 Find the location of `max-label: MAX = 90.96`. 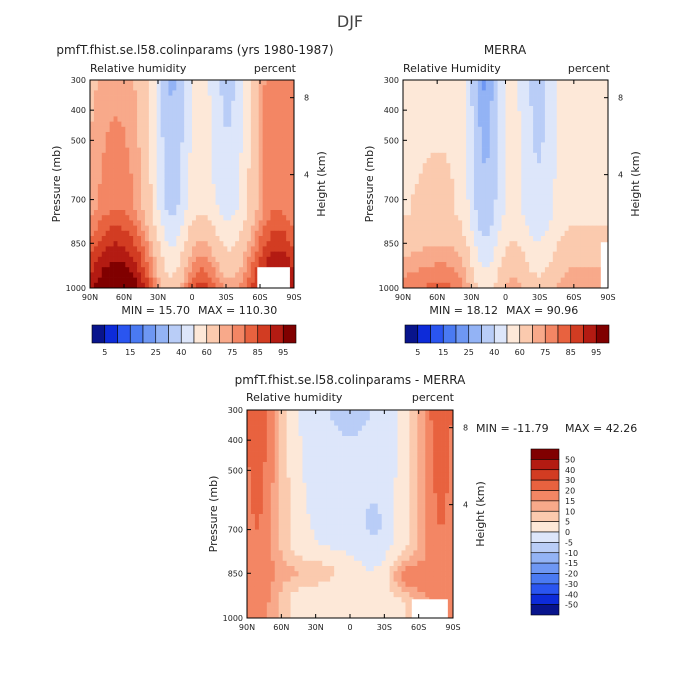

max-label: MAX = 90.96 is located at coordinates (542, 310).